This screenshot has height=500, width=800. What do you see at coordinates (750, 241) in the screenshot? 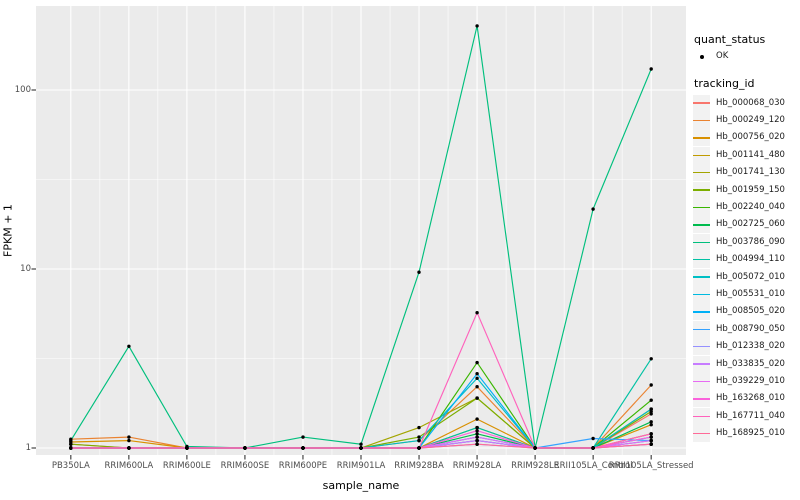
I see `legend-item-label: Hb_003786_090` at bounding box center [750, 241].